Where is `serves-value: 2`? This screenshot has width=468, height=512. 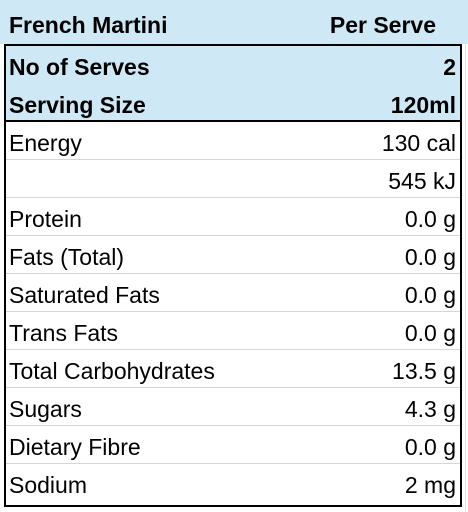
serves-value: 2 is located at coordinates (449, 67).